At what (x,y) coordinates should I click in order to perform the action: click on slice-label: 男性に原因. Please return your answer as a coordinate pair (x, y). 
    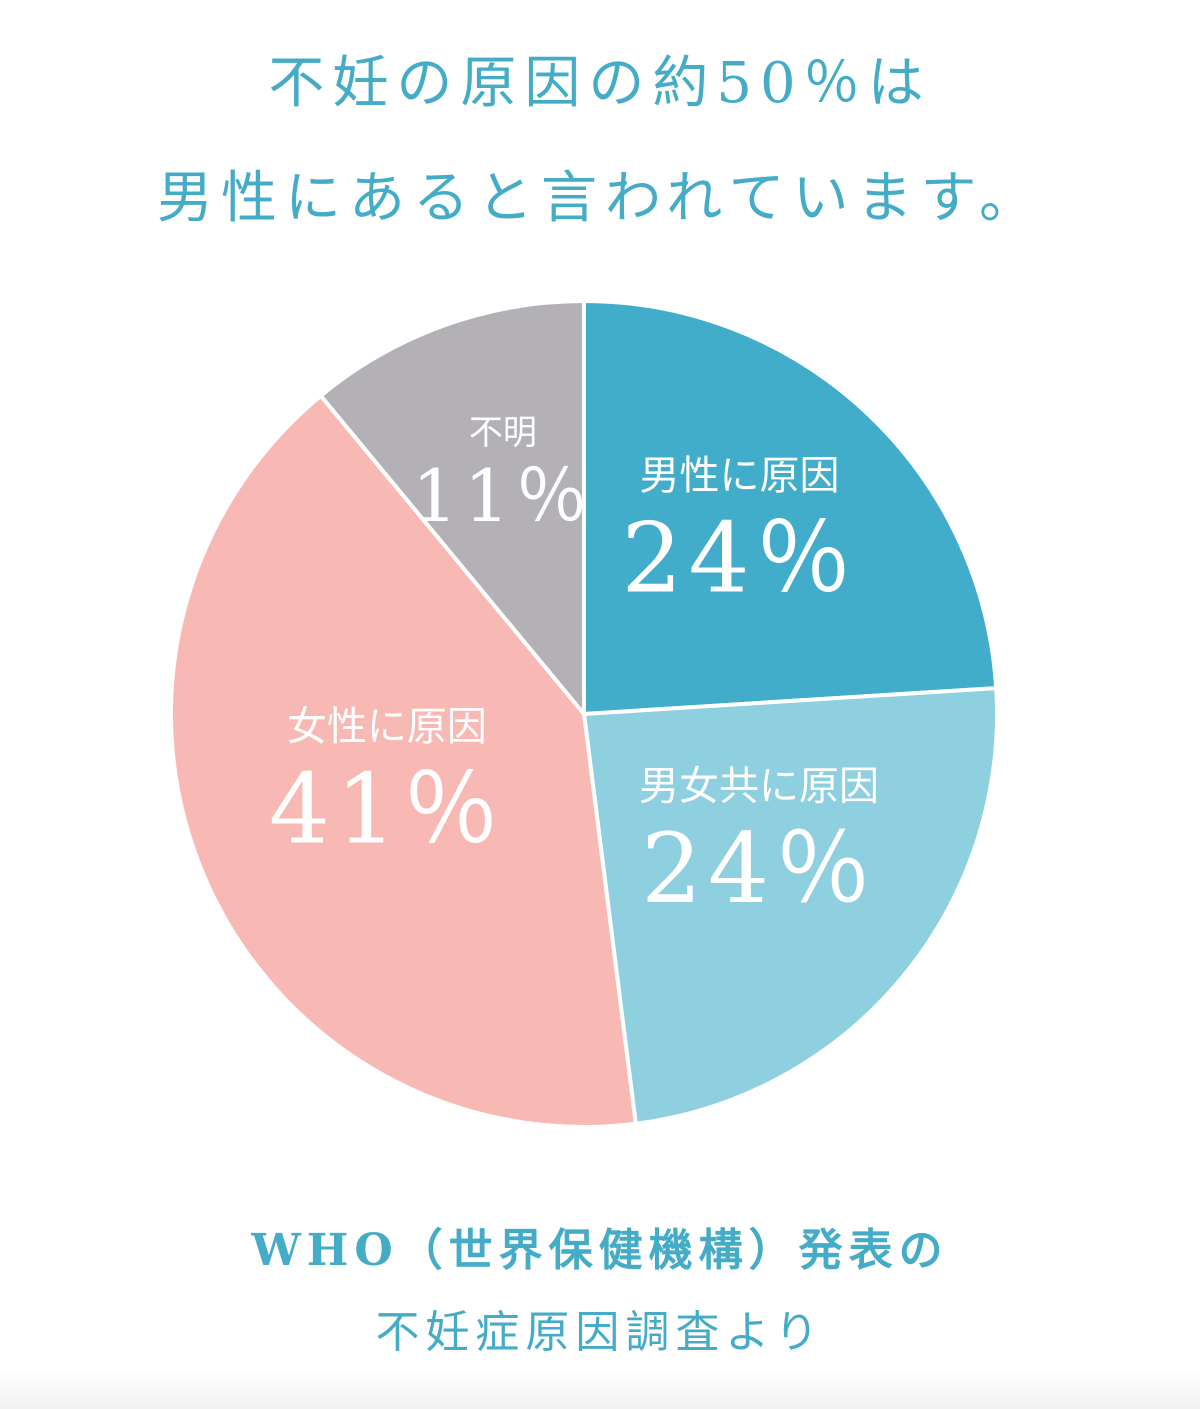
    Looking at the image, I should click on (739, 476).